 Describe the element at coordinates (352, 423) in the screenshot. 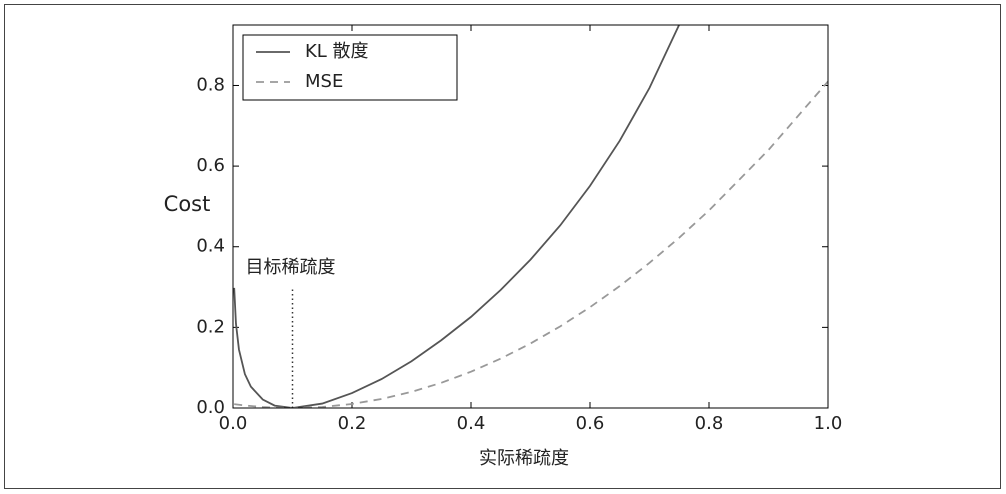

I see `x-tick-label: 0.2` at that location.